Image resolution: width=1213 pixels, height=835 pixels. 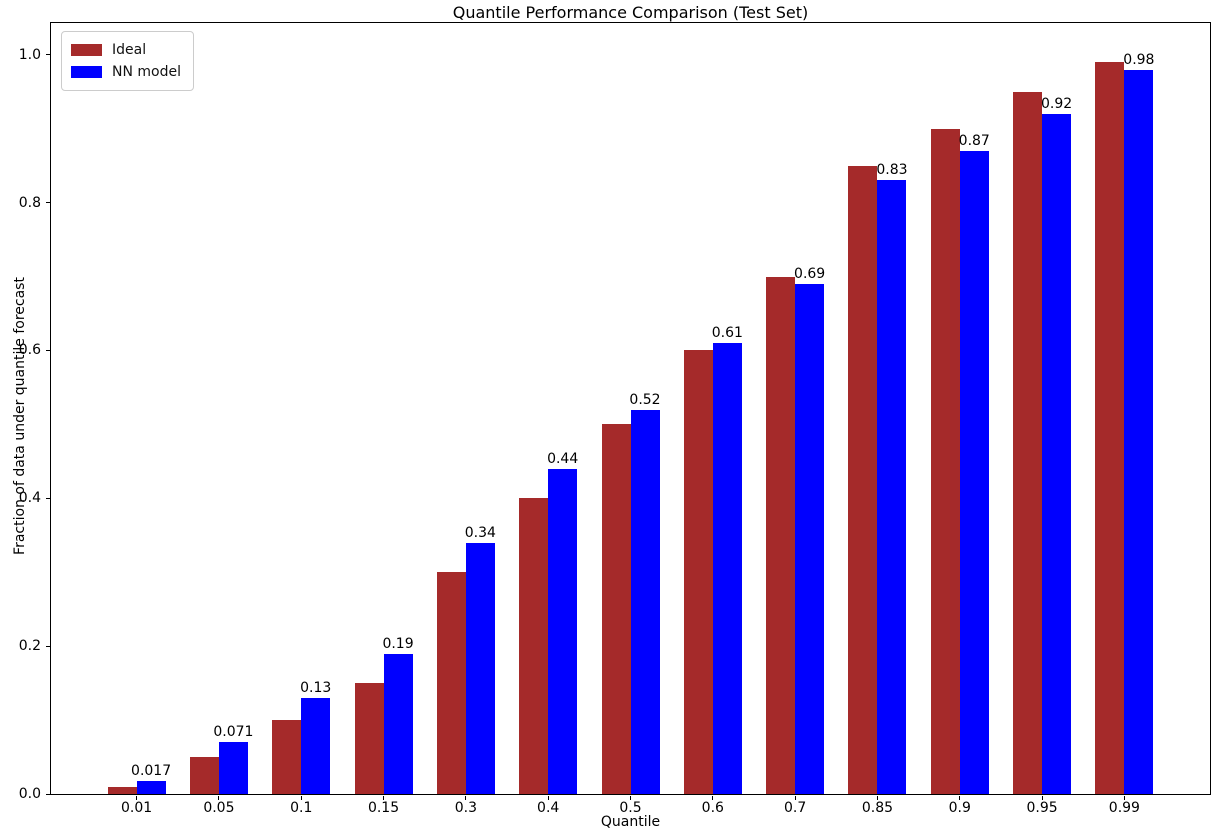 I want to click on bar-value-label: 0.34, so click(x=480, y=532).